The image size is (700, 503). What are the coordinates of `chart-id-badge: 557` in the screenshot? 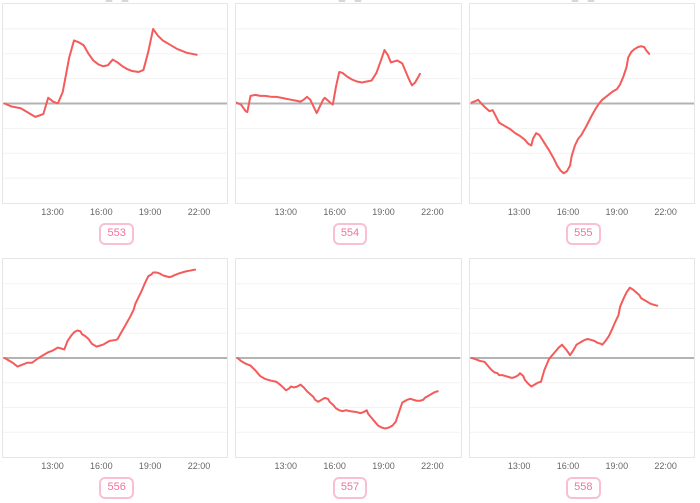 It's located at (350, 488).